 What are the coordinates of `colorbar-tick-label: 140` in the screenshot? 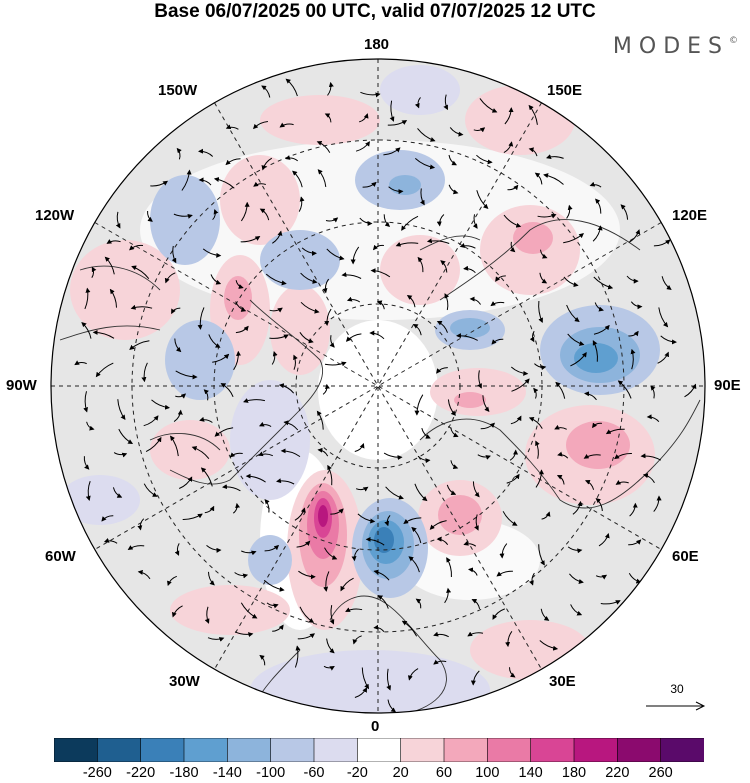 It's located at (530, 773).